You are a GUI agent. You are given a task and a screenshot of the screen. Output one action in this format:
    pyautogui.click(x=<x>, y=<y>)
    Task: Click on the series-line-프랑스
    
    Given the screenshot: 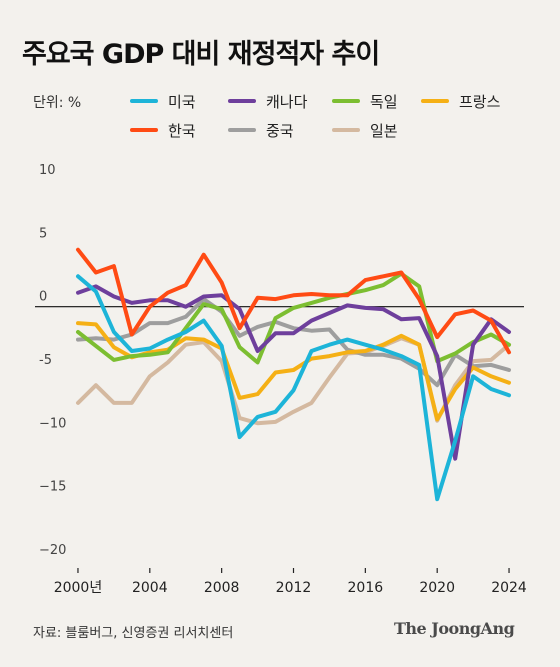 What is the action you would take?
    pyautogui.click(x=293, y=371)
    